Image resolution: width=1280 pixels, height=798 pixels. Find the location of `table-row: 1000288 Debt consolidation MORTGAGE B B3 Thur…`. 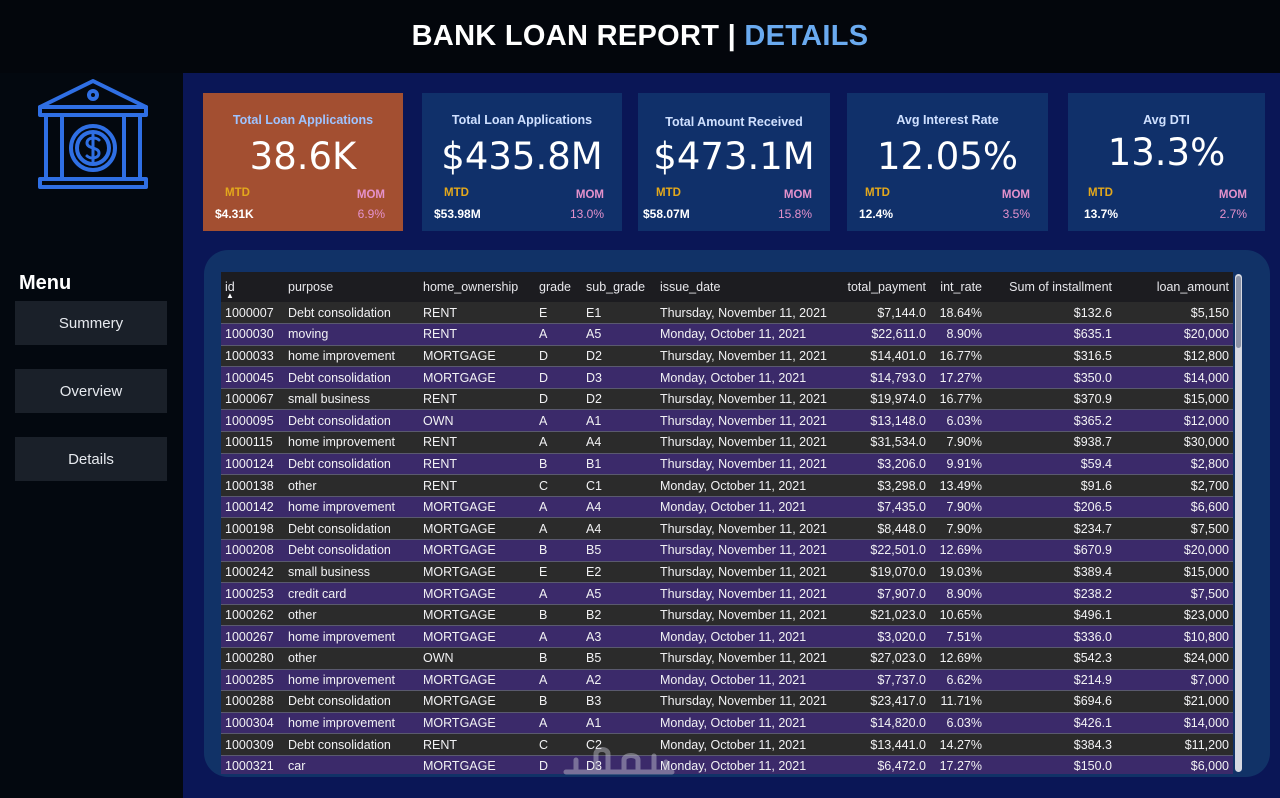

table-row: 1000288 Debt consolidation MORTGAGE B B3 Thur… is located at coordinates (727, 701).